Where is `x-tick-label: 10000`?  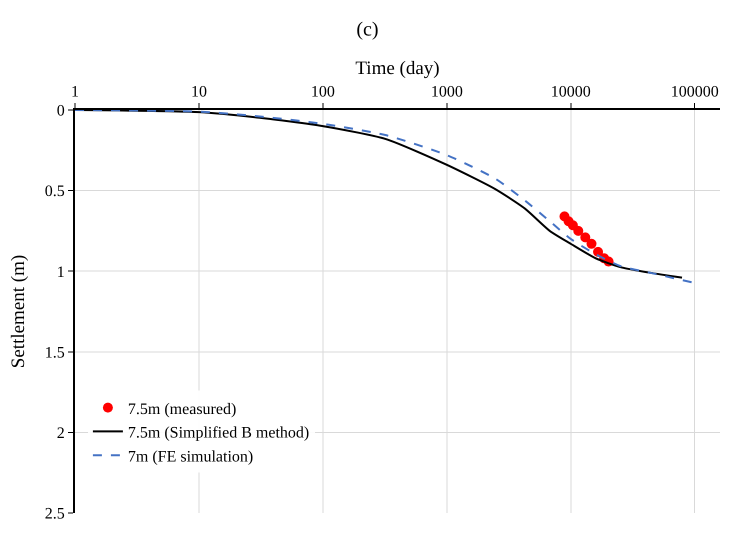 x-tick-label: 10000 is located at coordinates (570, 92).